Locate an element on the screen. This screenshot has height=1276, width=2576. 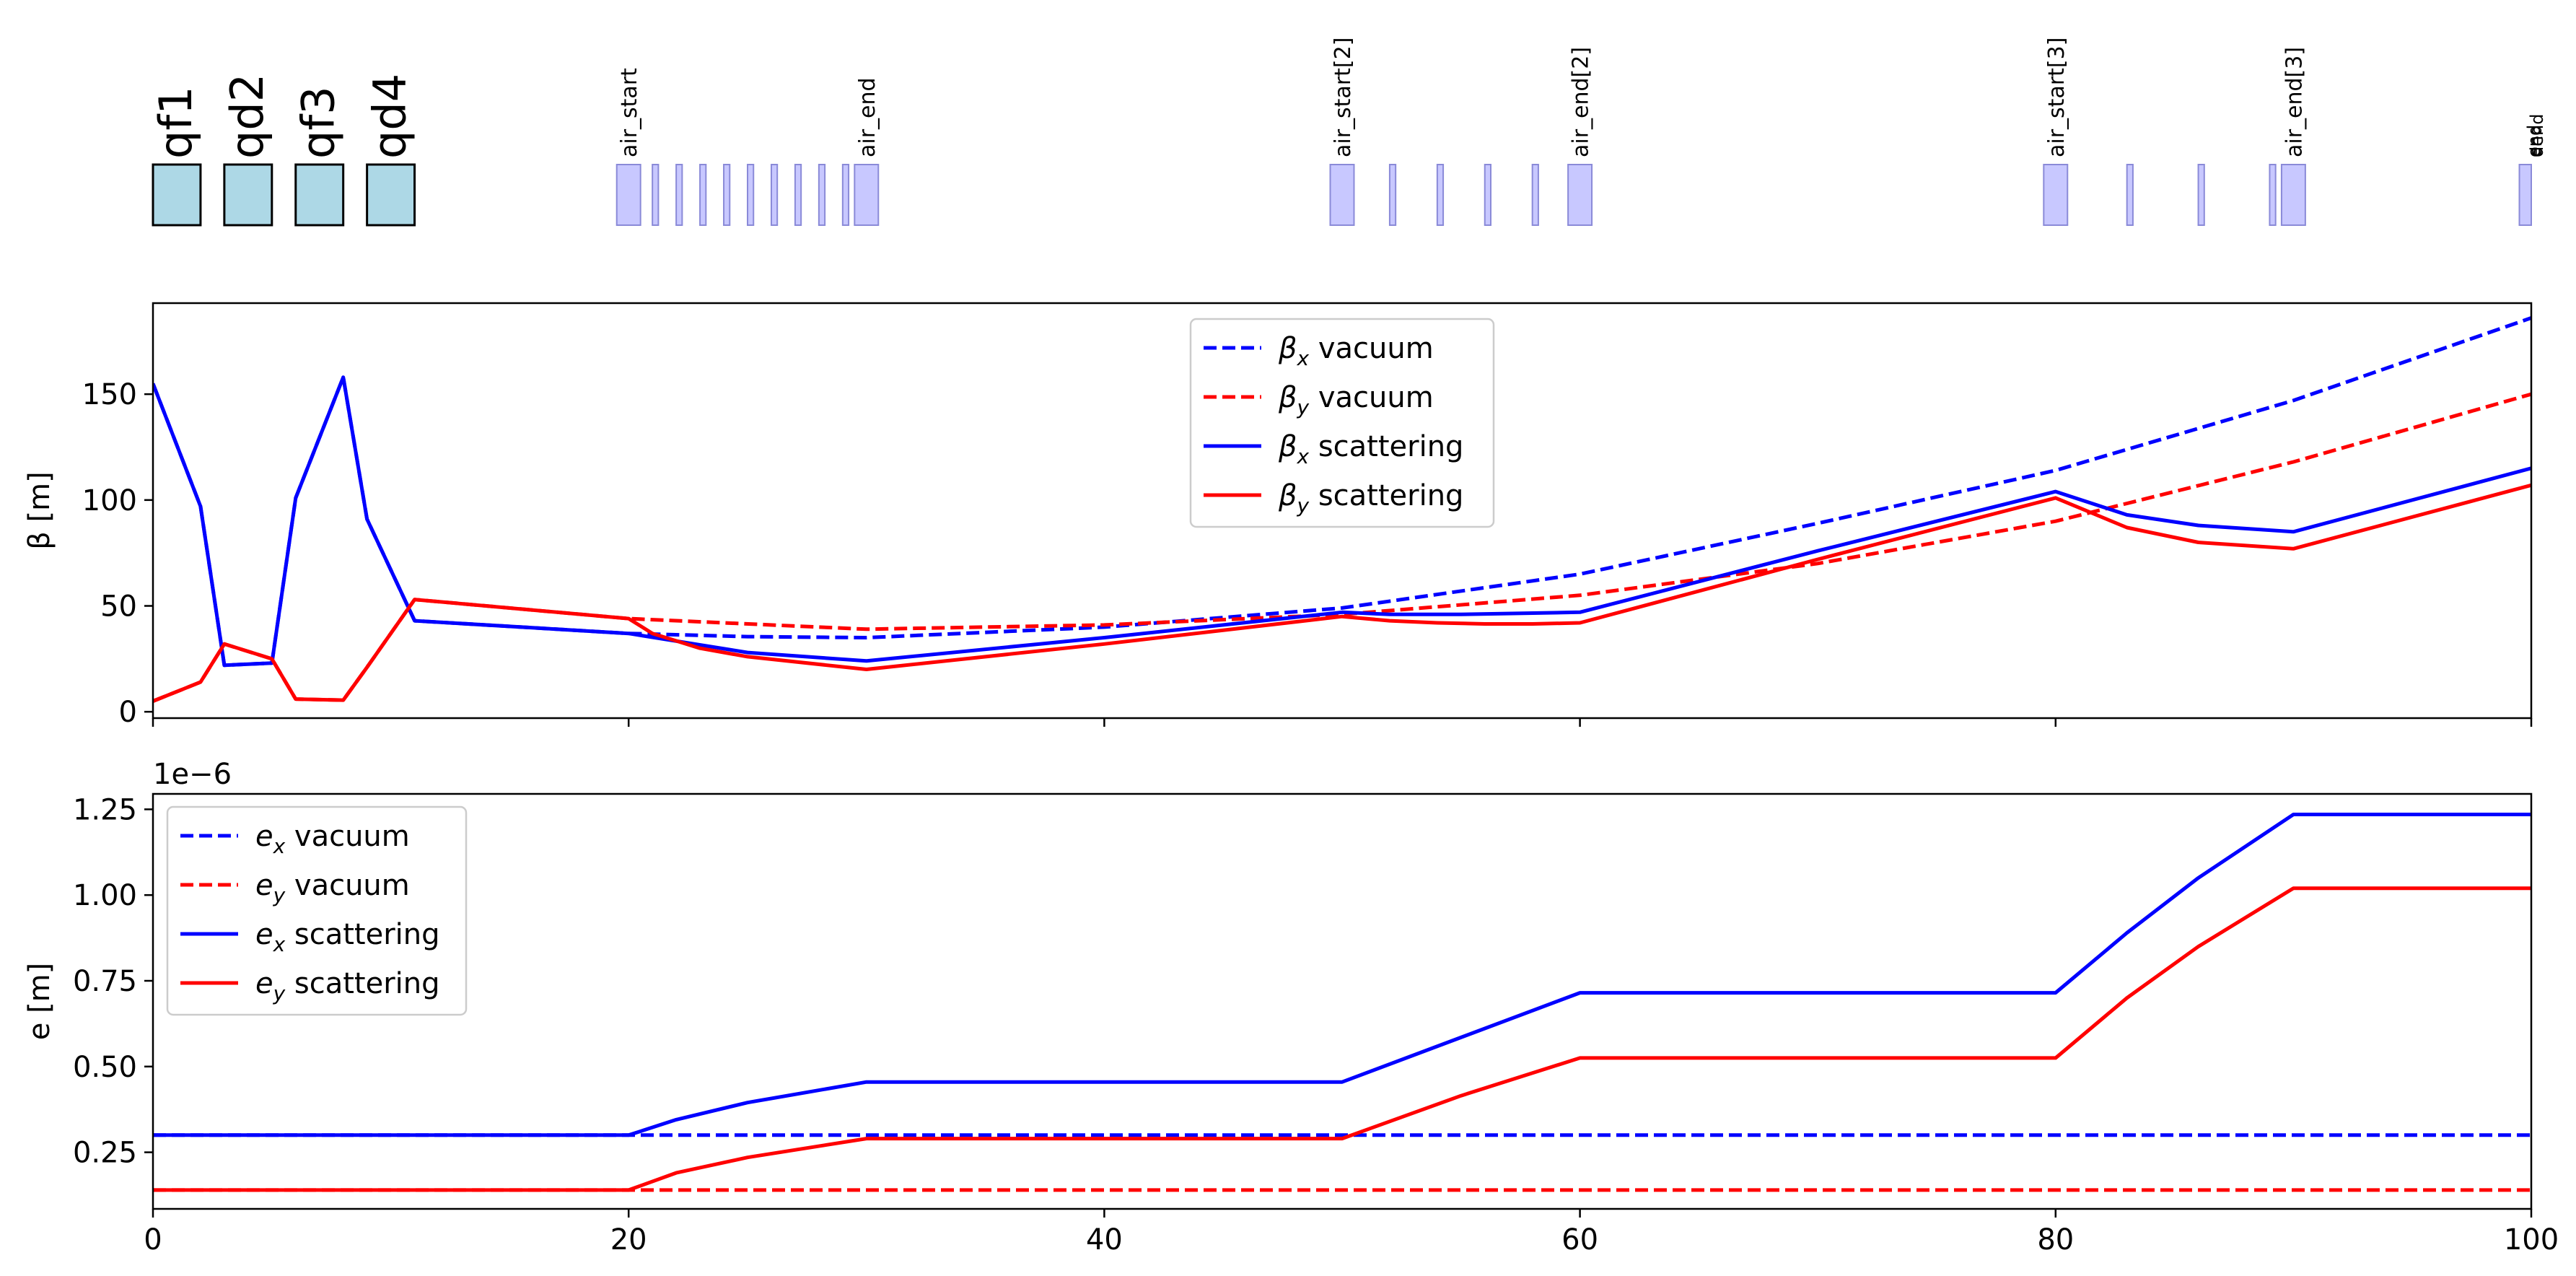
quadrupole-label: qd4 is located at coordinates (390, 116).